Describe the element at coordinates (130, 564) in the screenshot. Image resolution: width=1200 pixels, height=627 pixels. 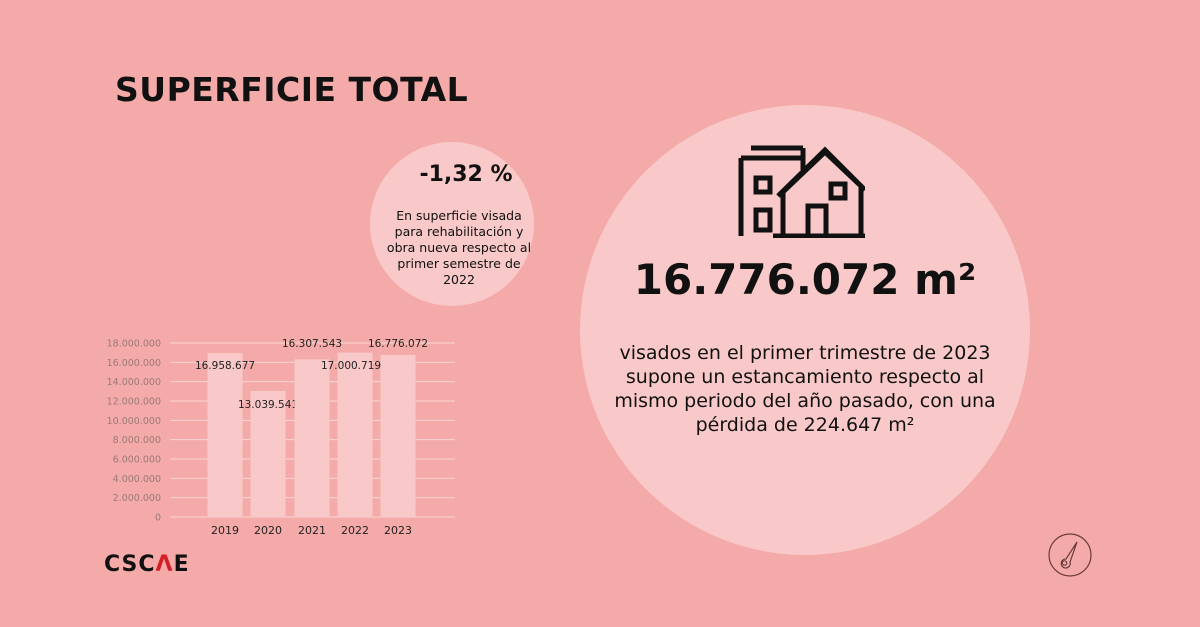
I see `logo-text: CSC` at that location.